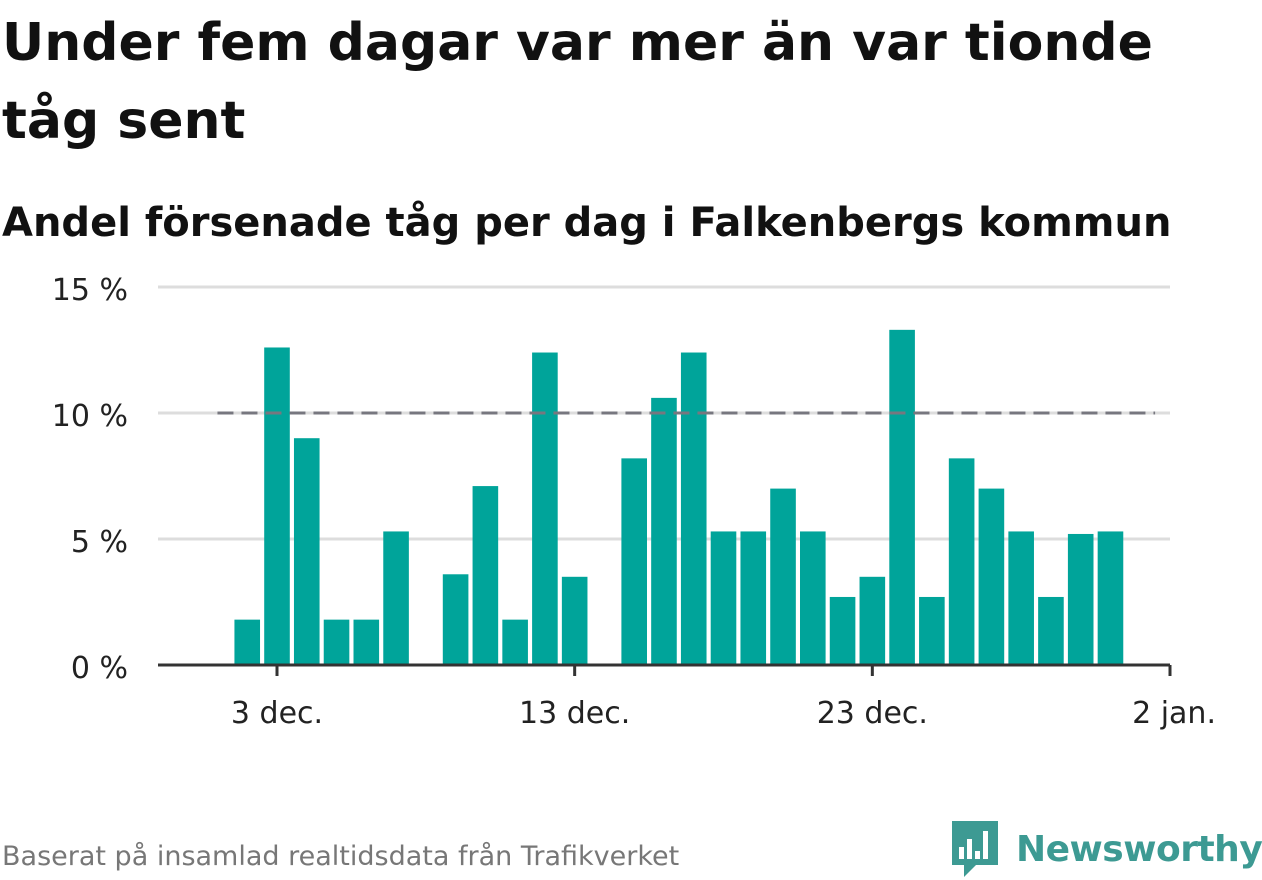 The height and width of the screenshot is (880, 1262). I want to click on x-tick-label: 23 dec., so click(872, 713).